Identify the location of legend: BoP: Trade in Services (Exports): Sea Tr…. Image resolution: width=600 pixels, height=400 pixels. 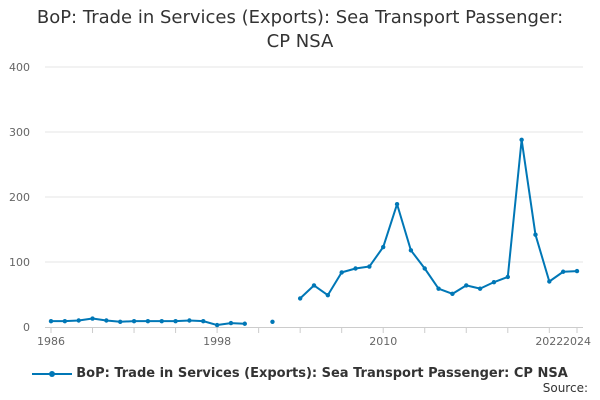
(300, 373).